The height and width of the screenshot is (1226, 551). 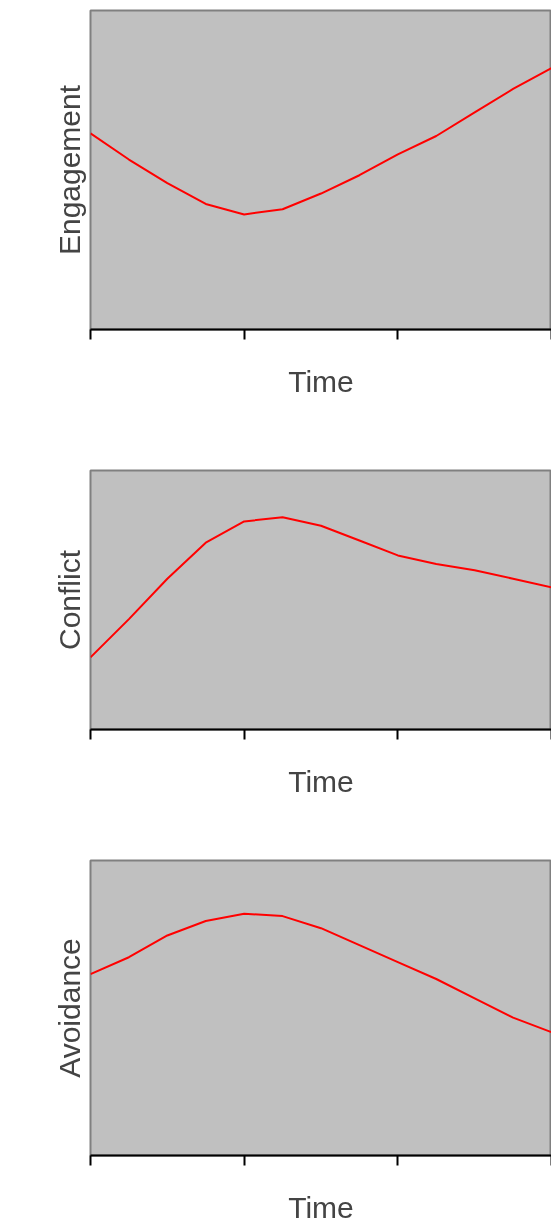 I want to click on y-axis-title: Avoidance, so click(x=69, y=1008).